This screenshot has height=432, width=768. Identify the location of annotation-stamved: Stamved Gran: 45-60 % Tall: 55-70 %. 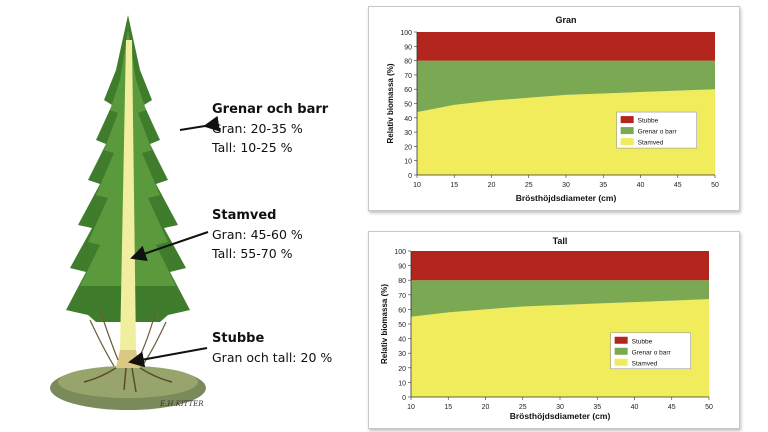
(257, 234).